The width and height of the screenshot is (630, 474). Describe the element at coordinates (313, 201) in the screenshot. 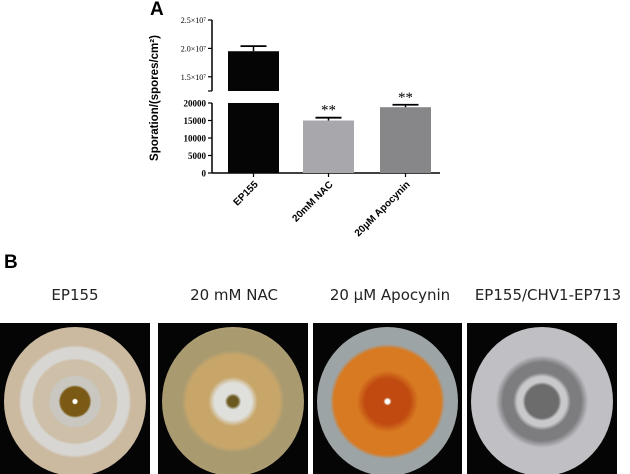

I see `x-tick-label: 20mM NAC` at that location.